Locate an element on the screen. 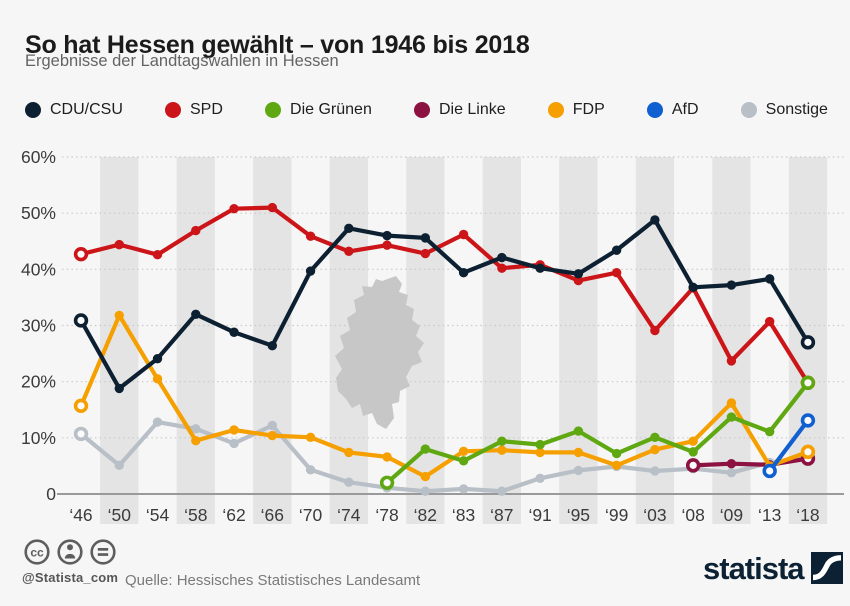 This screenshot has height=606, width=850. hessen-map-silhouette is located at coordinates (379, 352).